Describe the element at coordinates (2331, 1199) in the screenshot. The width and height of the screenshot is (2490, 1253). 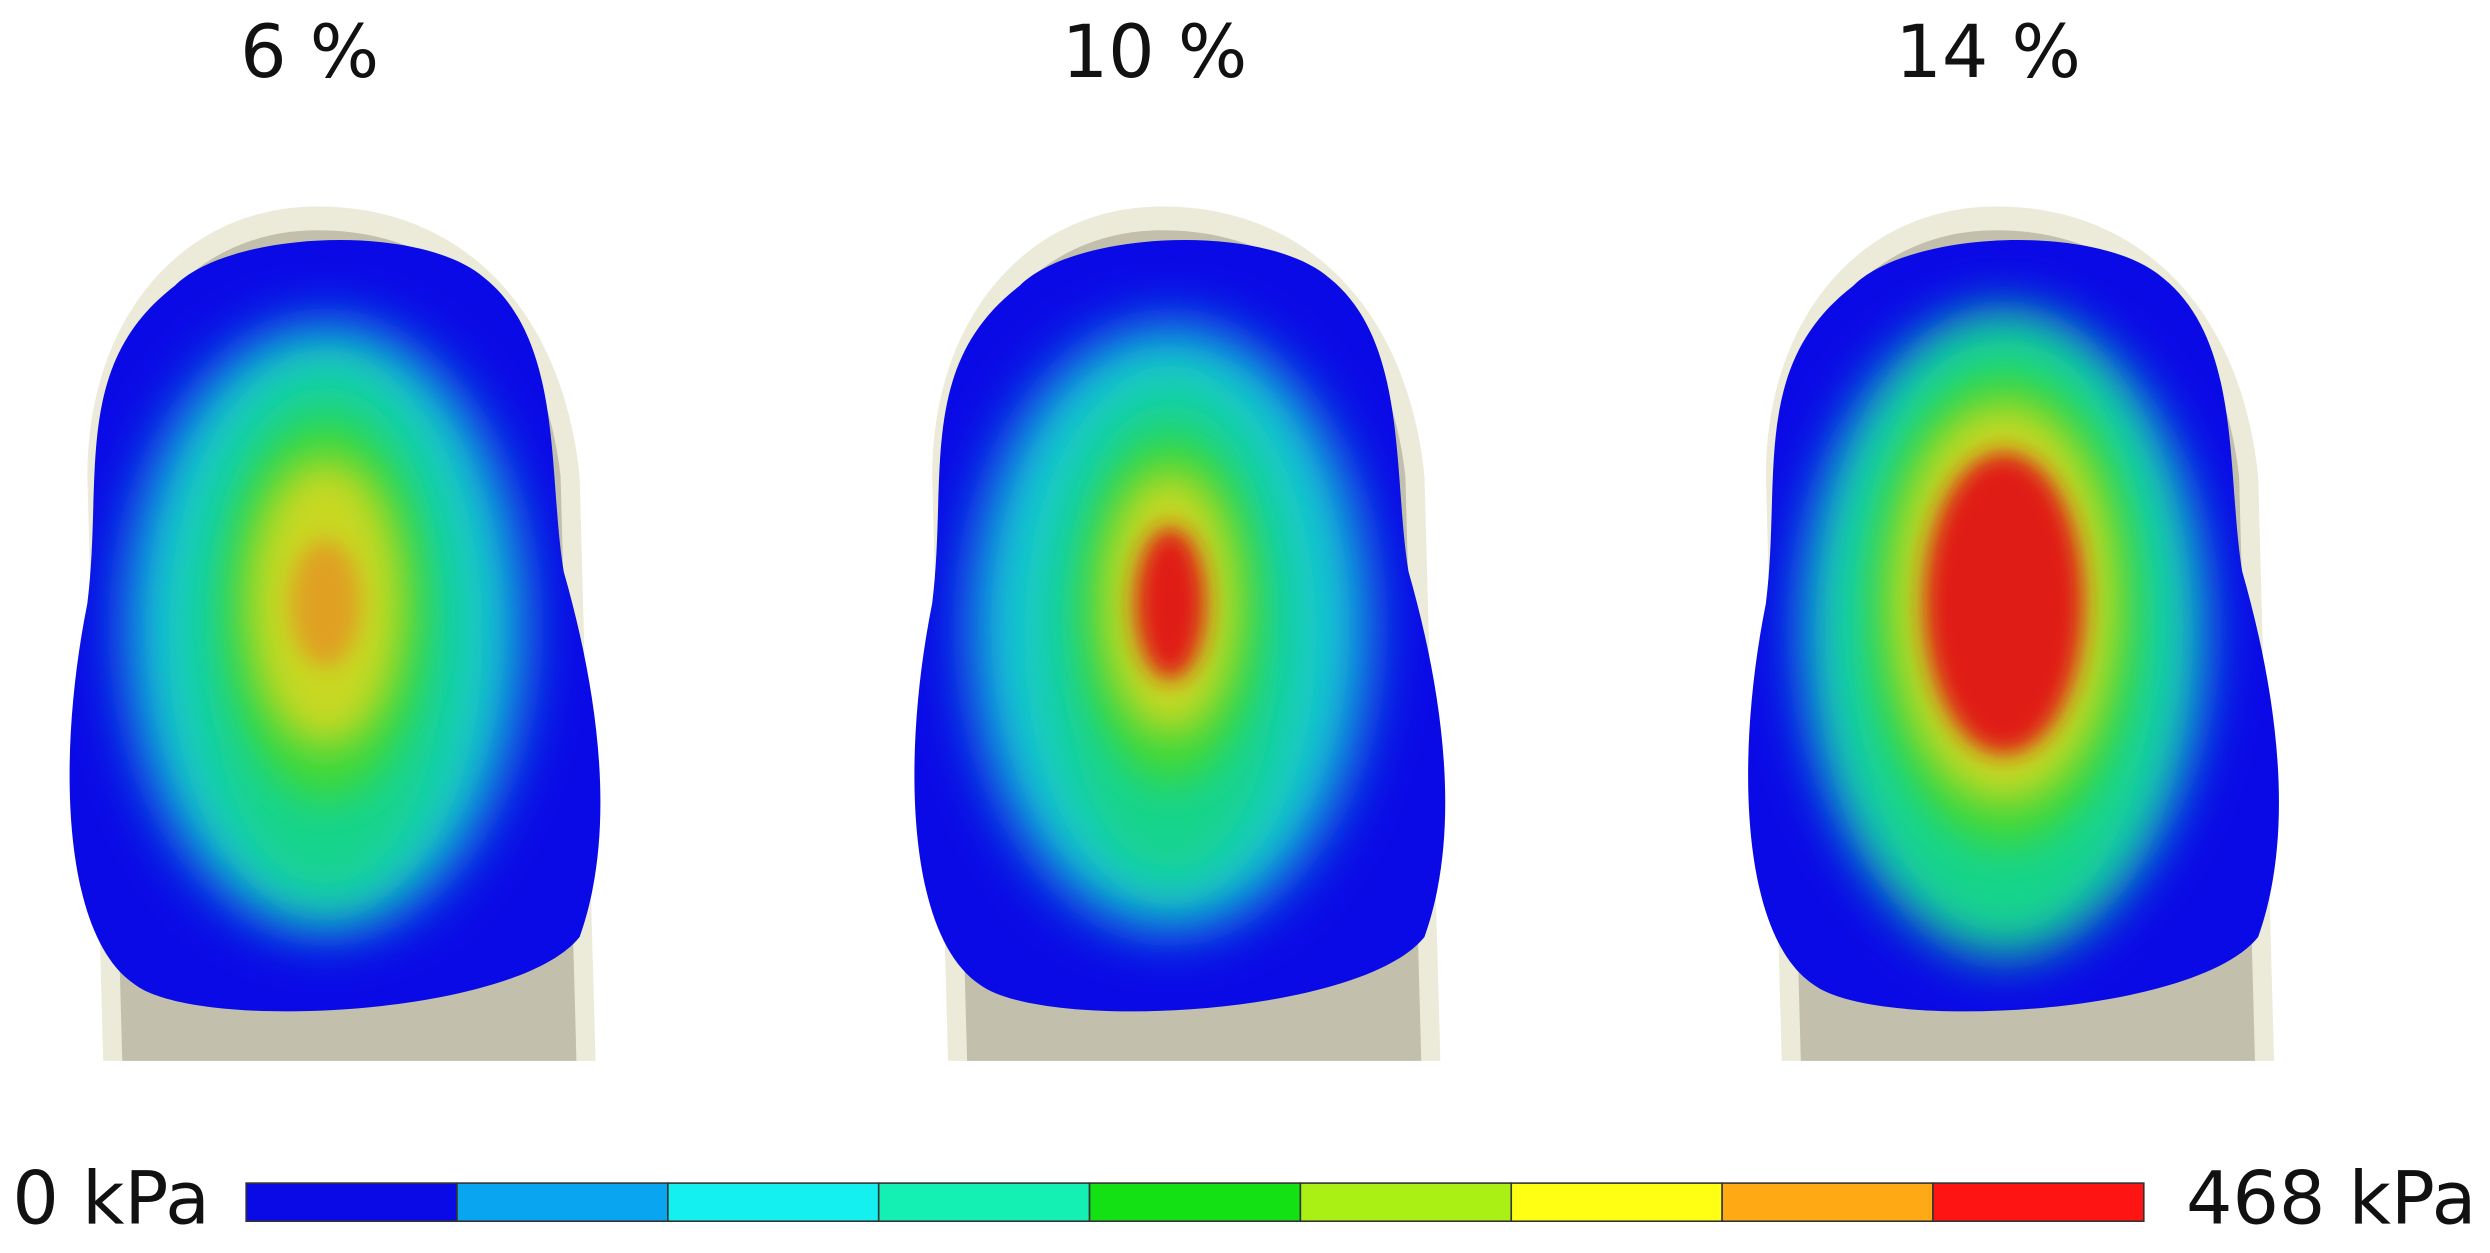
I see `colorbar-max-label: 468 kPa` at that location.